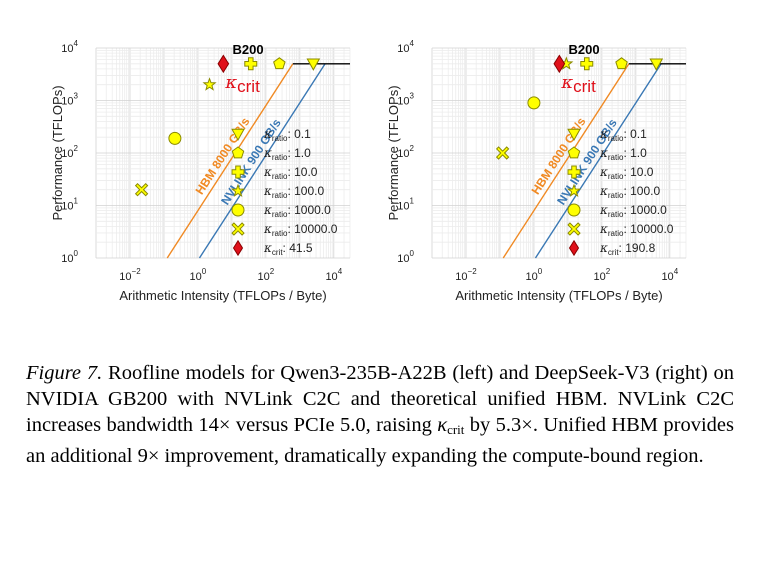 This screenshot has height=577, width=757. What do you see at coordinates (209, 84) in the screenshot?
I see `data-point-star` at bounding box center [209, 84].